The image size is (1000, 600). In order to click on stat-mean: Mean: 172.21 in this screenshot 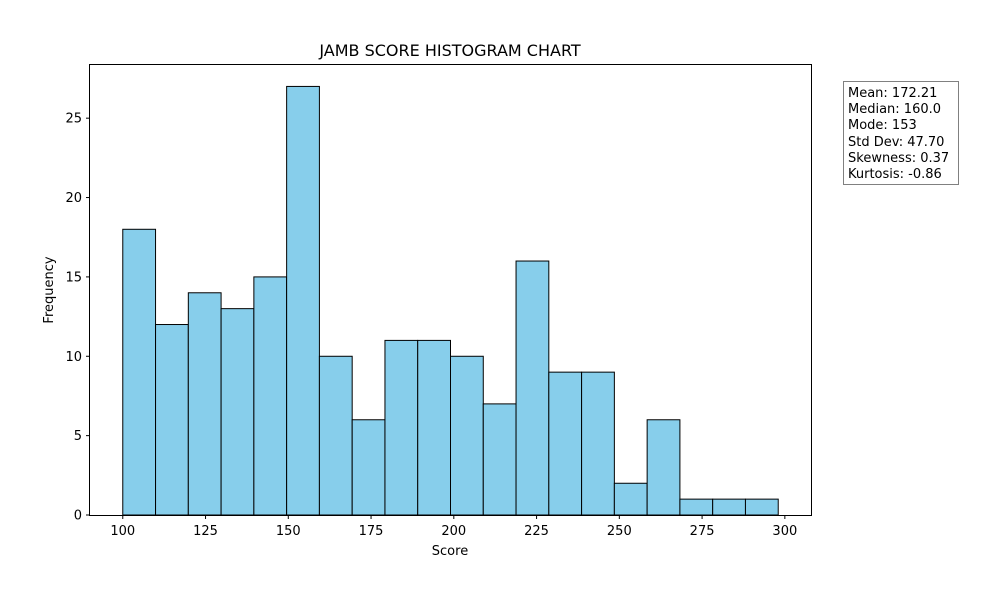, I will do `click(893, 93)`.